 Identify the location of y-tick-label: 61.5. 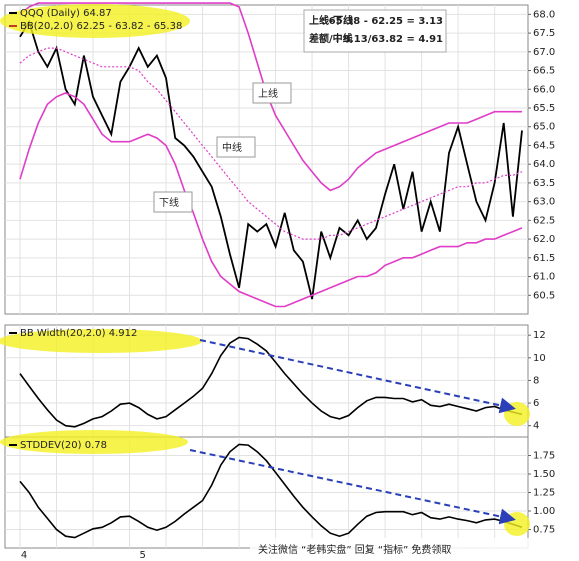
(544, 258).